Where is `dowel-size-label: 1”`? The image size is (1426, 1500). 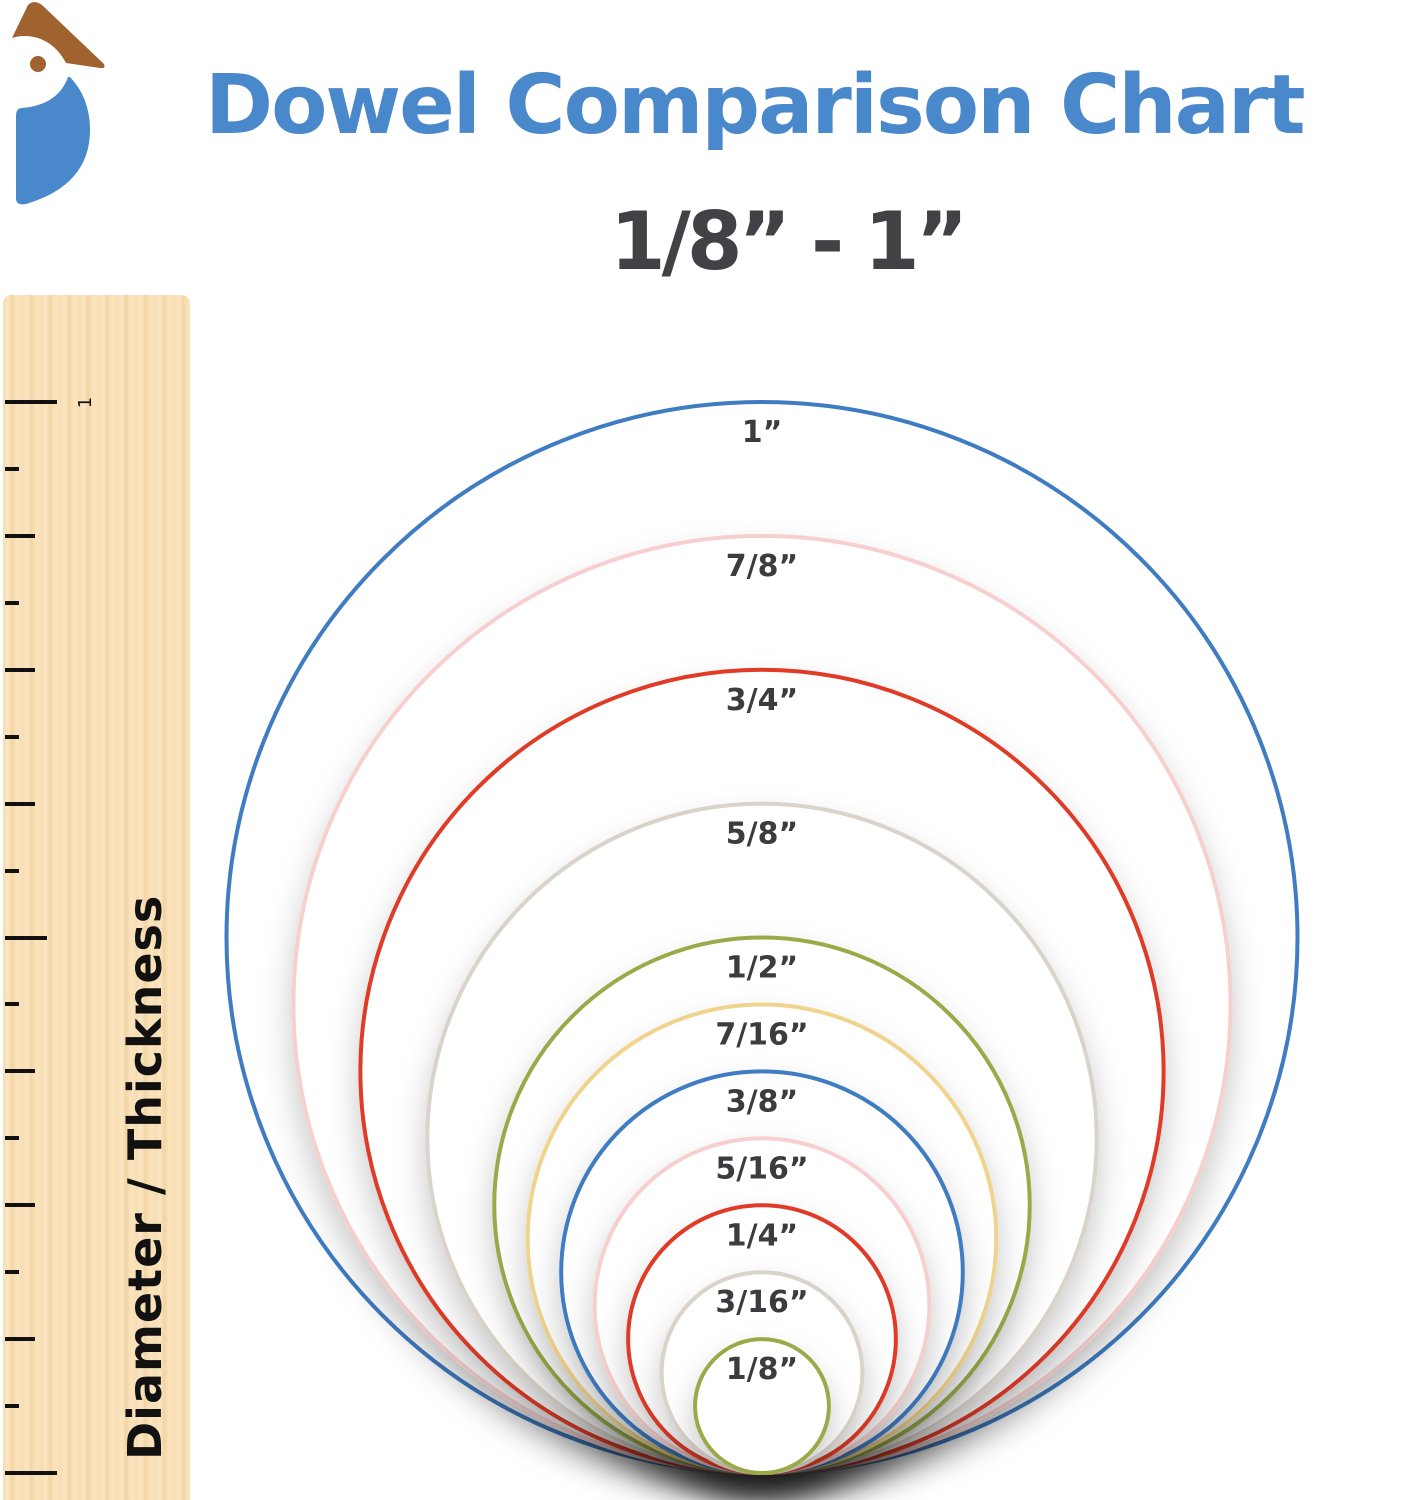 dowel-size-label: 1” is located at coordinates (762, 432).